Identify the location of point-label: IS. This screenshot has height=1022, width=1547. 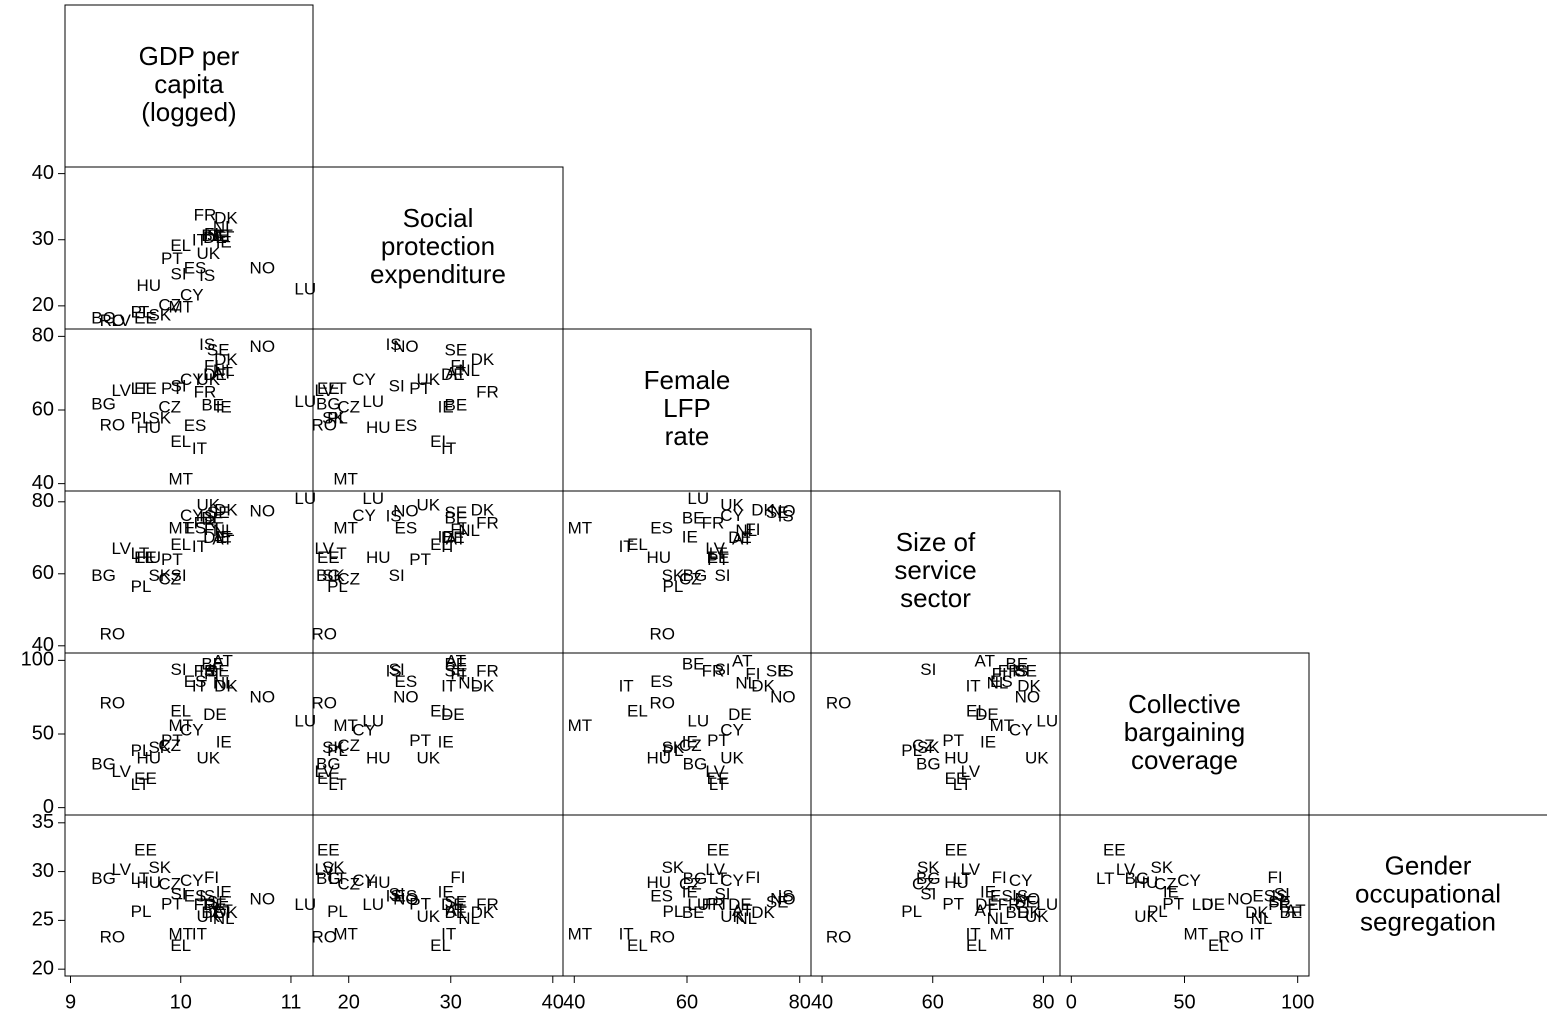
(207, 275).